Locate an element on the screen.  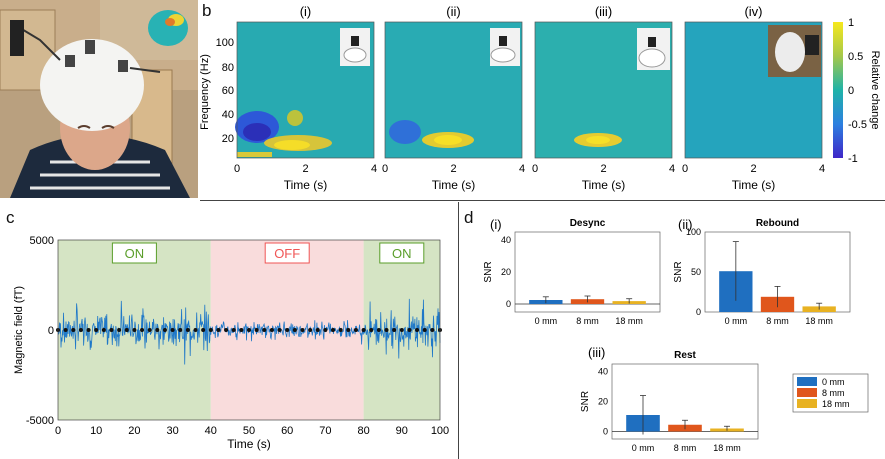
x-tick-label: 70 is located at coordinates (325, 431).